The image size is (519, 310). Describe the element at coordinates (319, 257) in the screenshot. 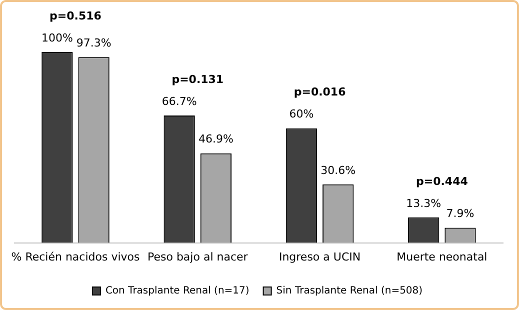

I see `x-tick-label: Ingreso a UCIN` at that location.